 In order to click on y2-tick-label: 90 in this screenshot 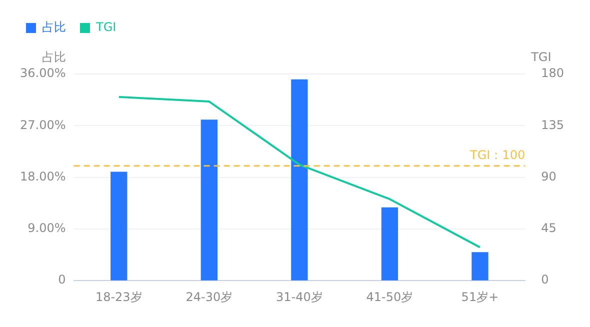, I will do `click(548, 176)`.